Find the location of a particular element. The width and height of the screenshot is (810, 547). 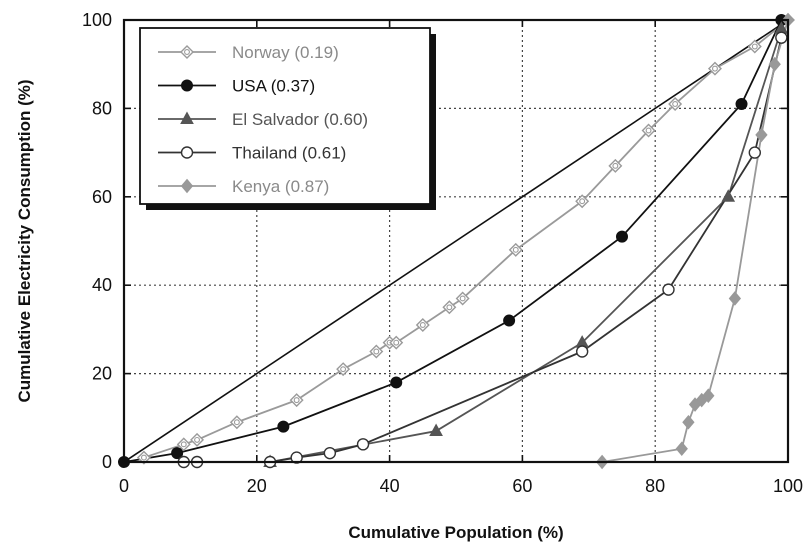

x-axis-title: Cumulative Population (%) is located at coordinates (455, 532).